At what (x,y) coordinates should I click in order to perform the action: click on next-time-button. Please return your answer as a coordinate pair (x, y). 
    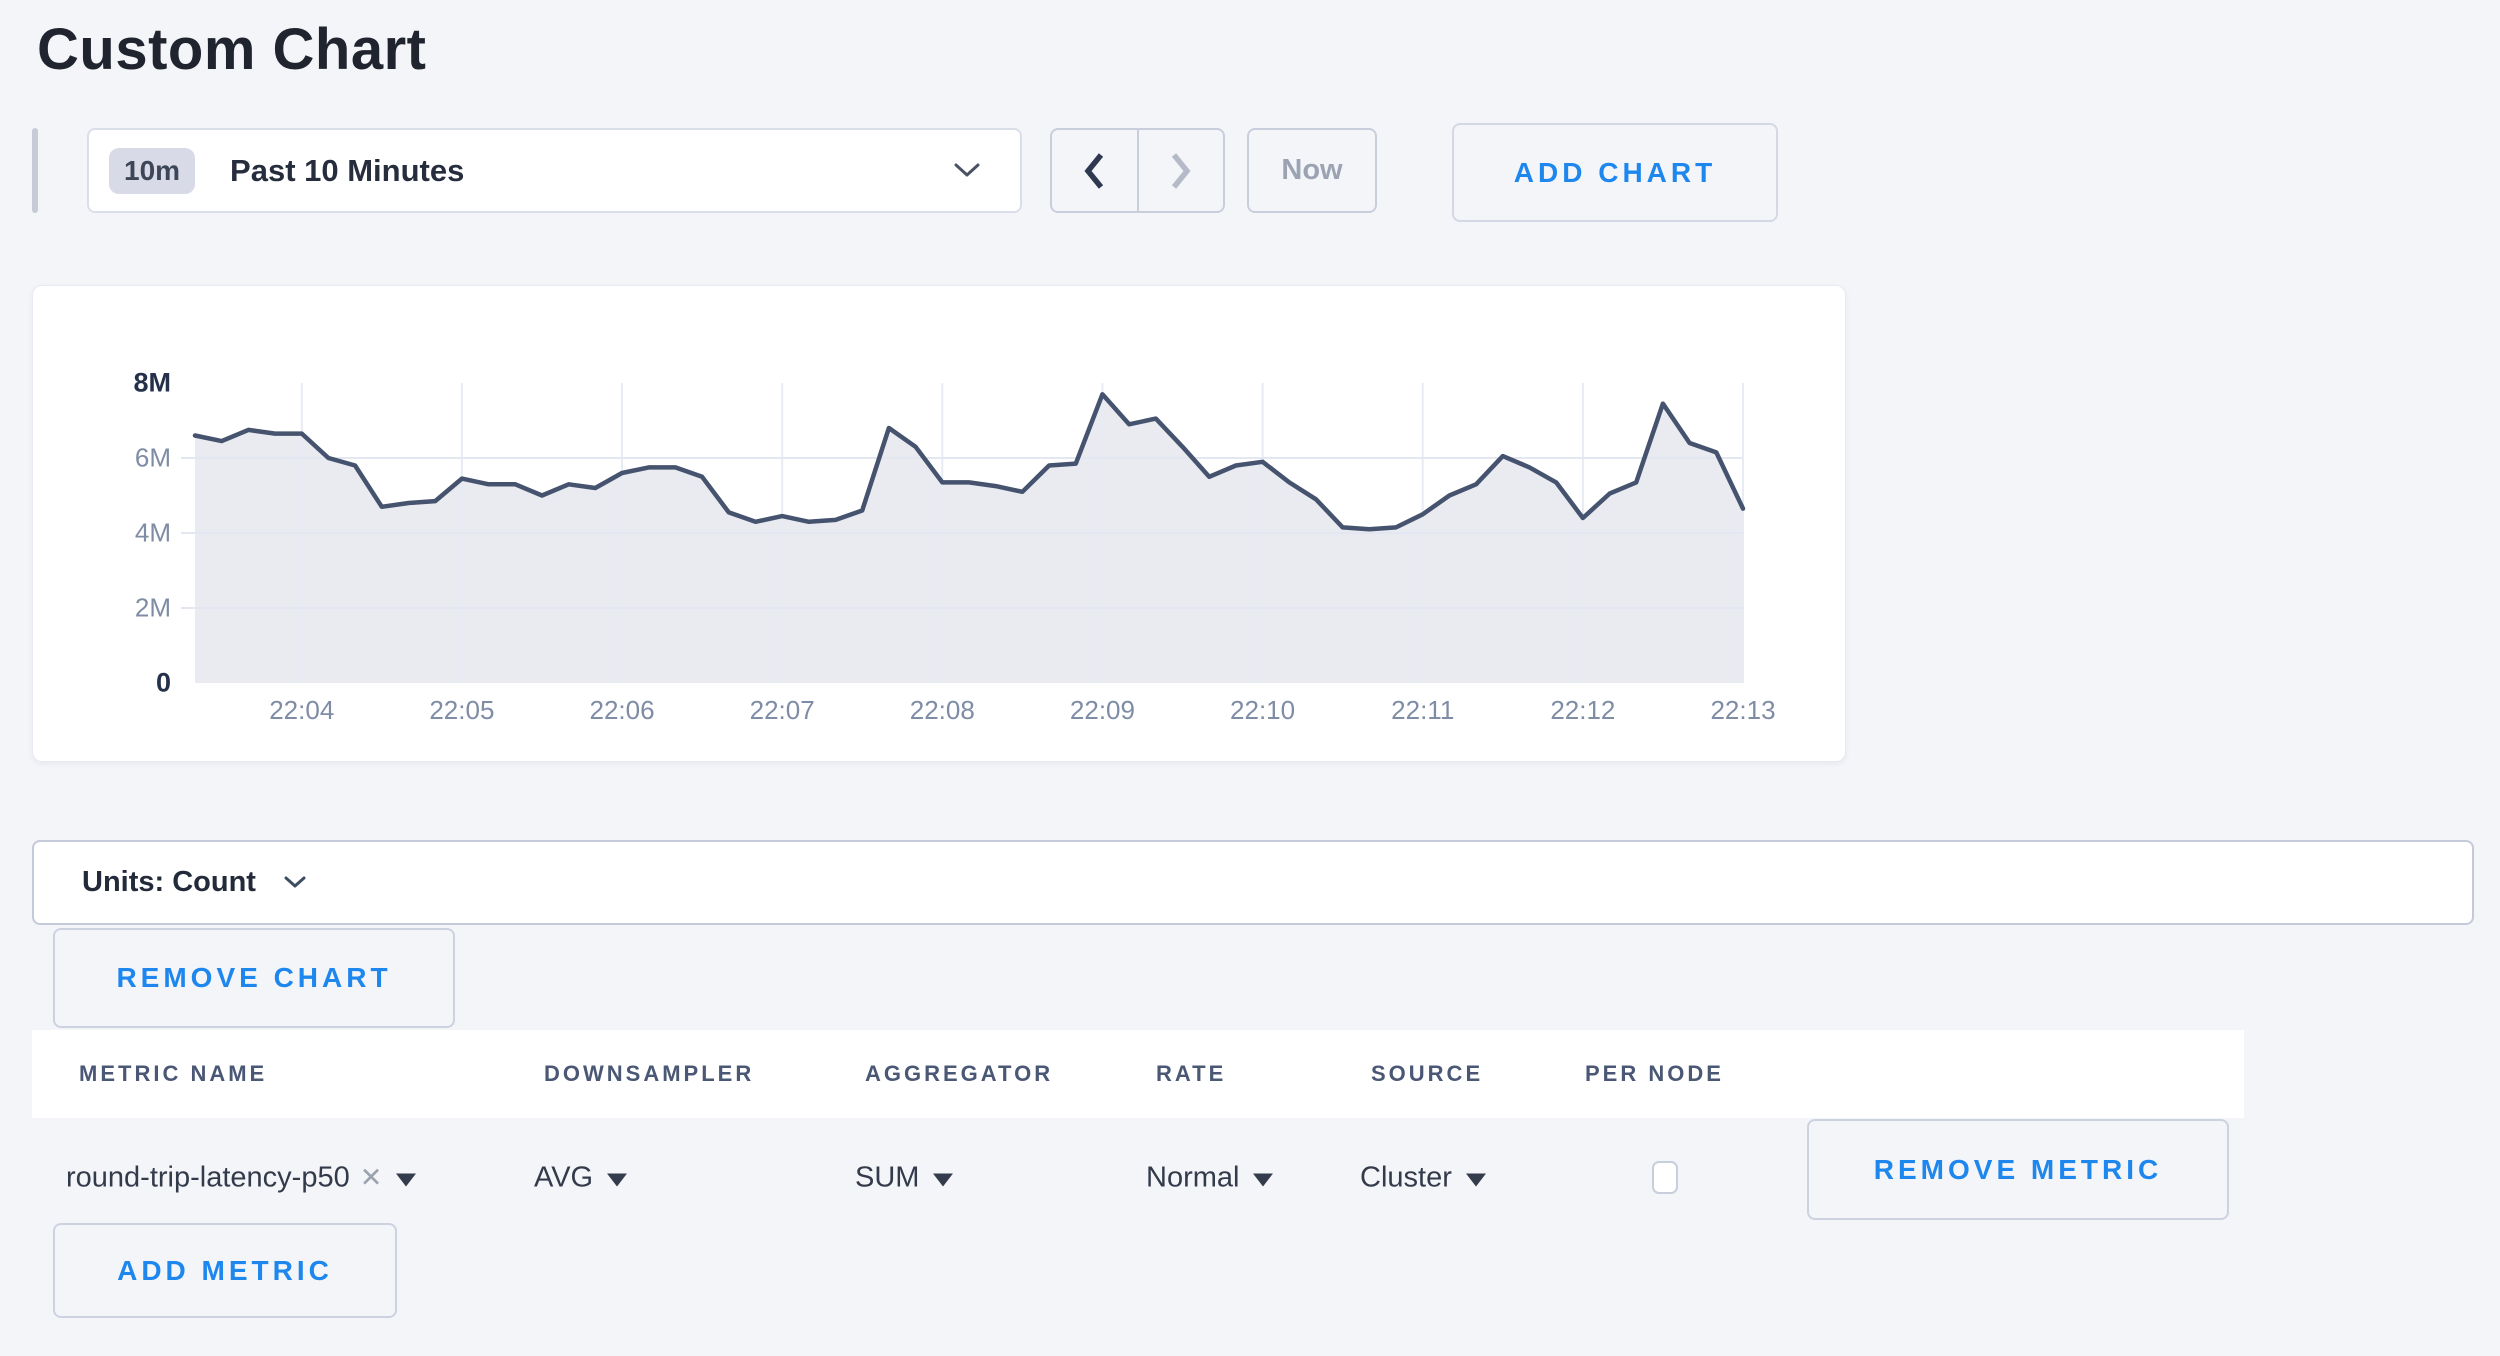
    Looking at the image, I should click on (1180, 170).